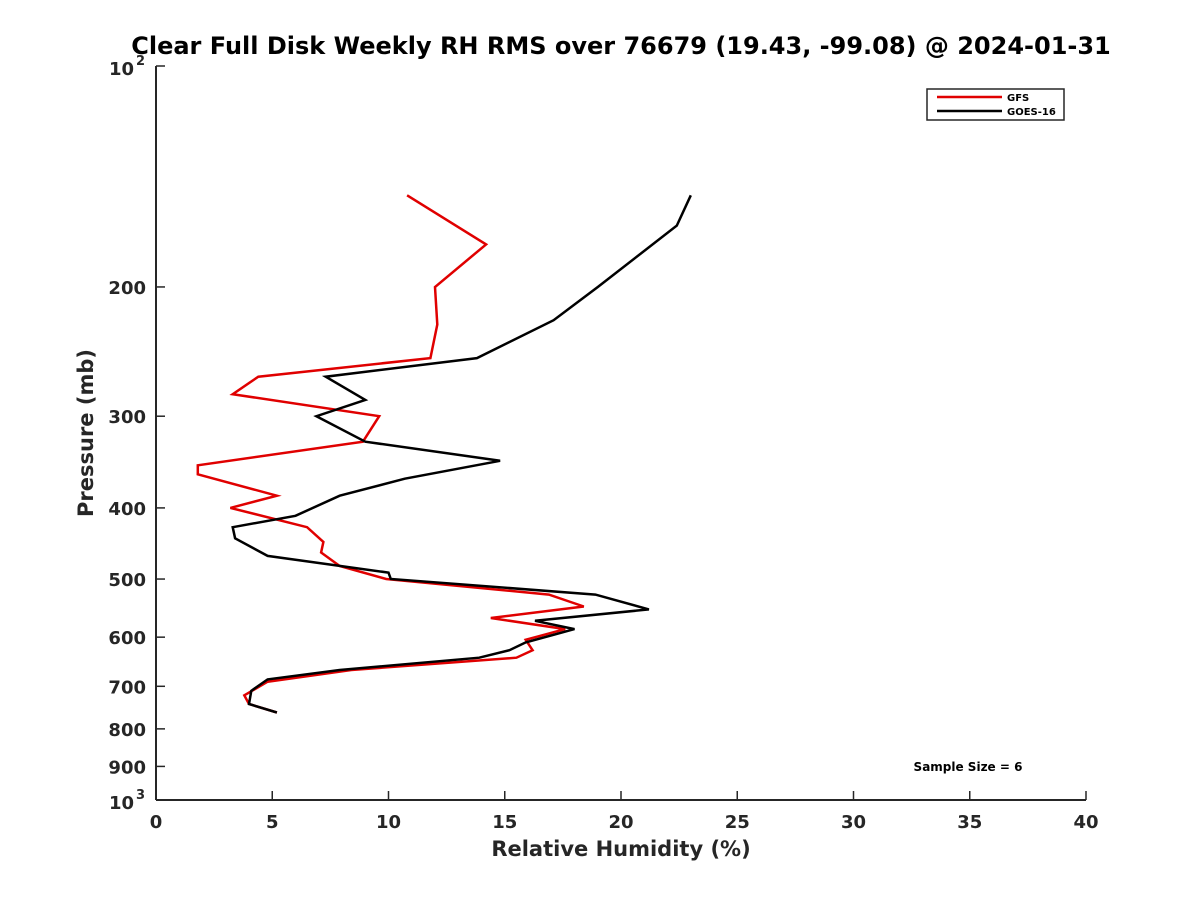 The width and height of the screenshot is (1200, 900). Describe the element at coordinates (140, 795) in the screenshot. I see `y-decade-tick-exponent: 3` at that location.